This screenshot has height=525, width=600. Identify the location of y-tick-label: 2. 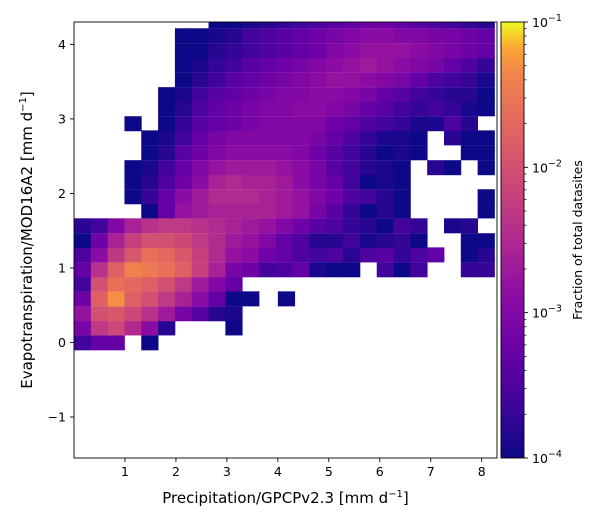
(62, 193).